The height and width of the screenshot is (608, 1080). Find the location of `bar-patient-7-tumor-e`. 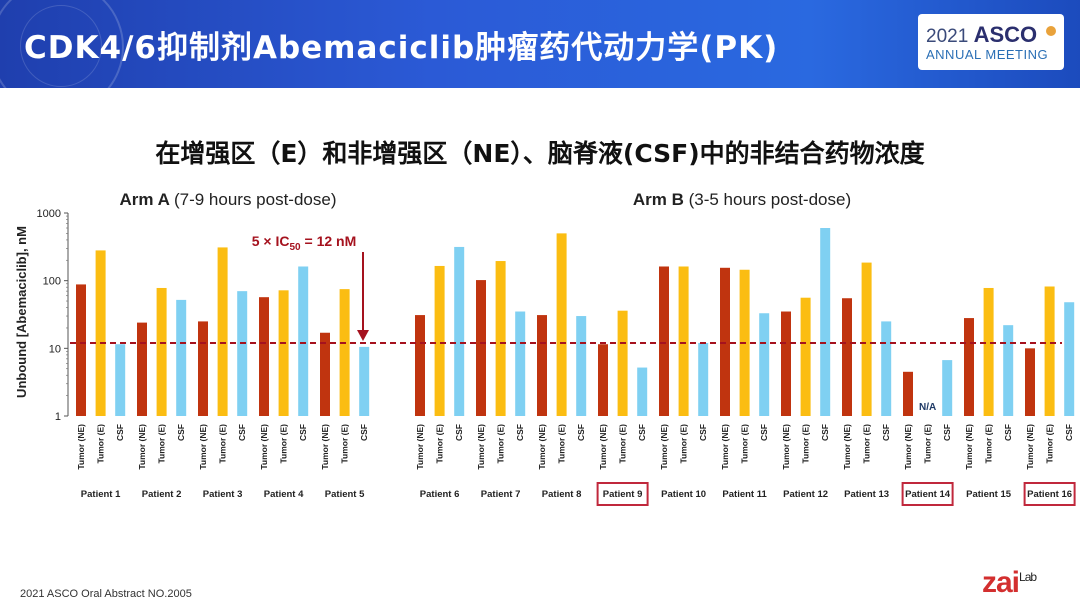

bar-patient-7-tumor-e is located at coordinates (500, 338).